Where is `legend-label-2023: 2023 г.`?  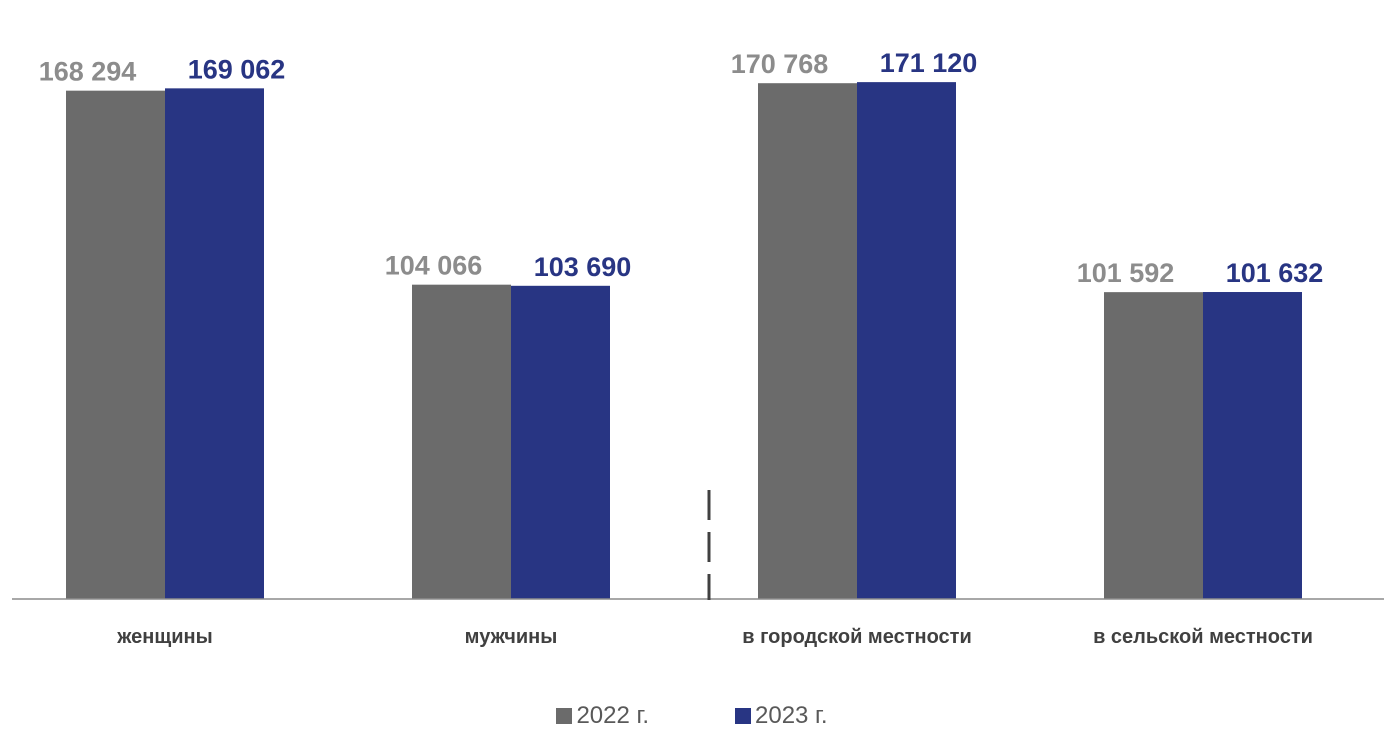
legend-label-2023: 2023 г. is located at coordinates (791, 715).